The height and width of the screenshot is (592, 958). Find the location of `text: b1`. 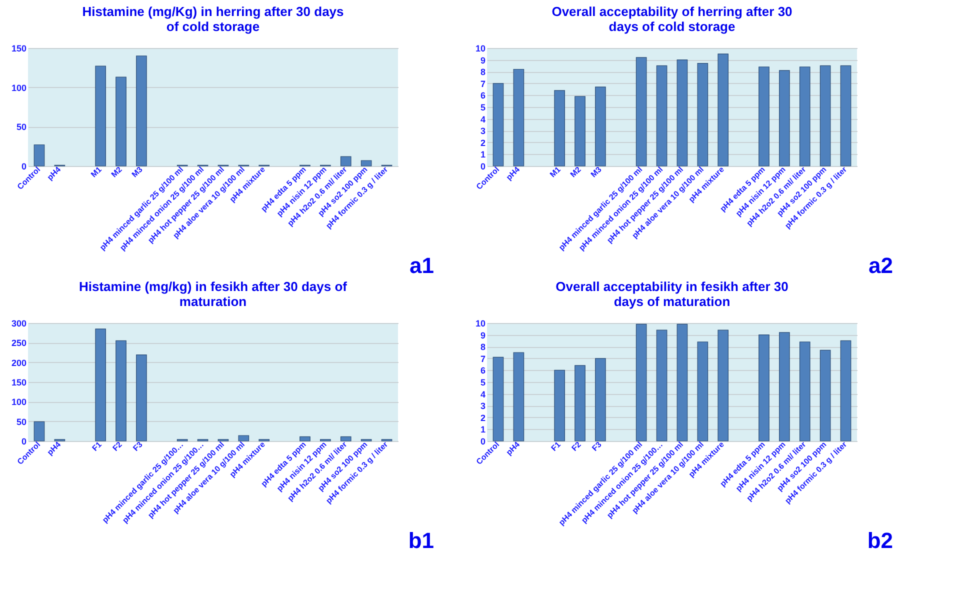

text: b1 is located at coordinates (421, 540).